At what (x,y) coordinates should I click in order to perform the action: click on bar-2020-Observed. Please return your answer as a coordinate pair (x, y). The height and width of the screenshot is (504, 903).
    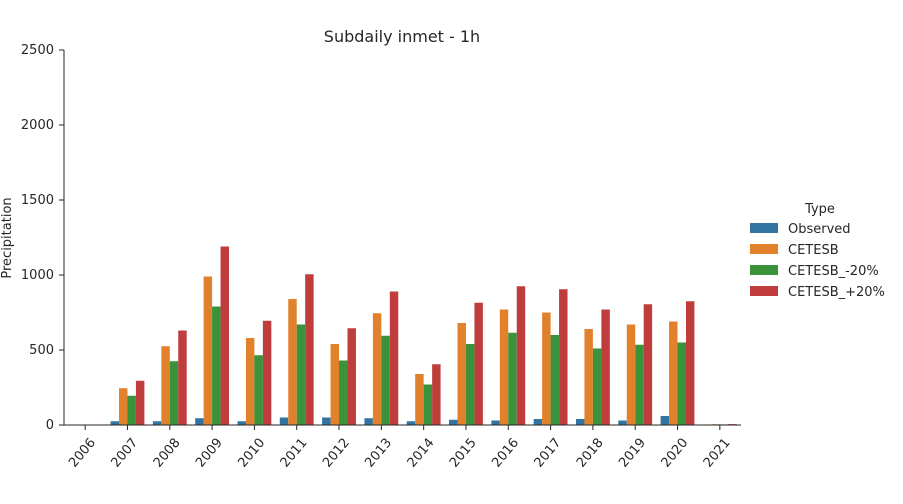
    Looking at the image, I should click on (665, 420).